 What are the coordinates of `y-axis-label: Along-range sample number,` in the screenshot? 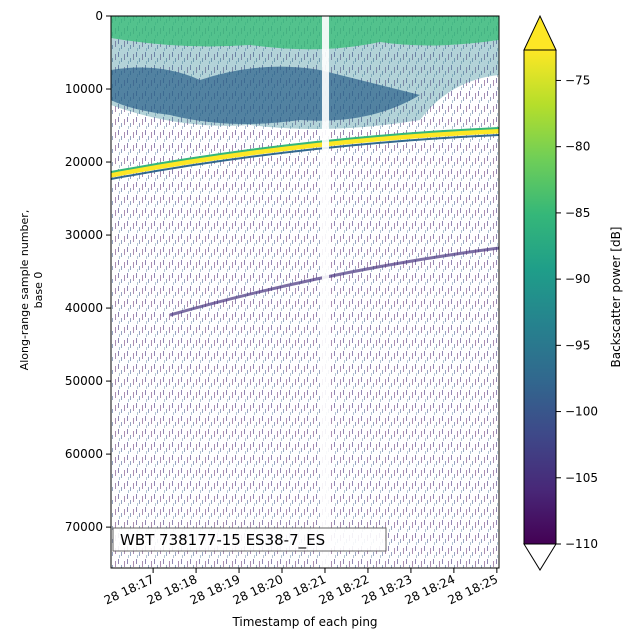 It's located at (24, 290).